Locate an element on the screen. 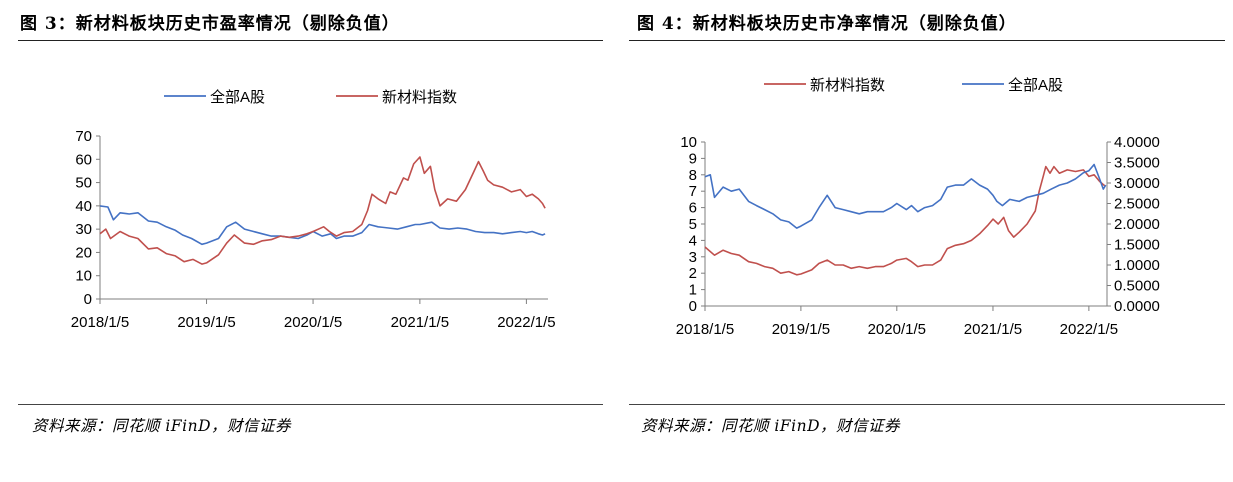 The height and width of the screenshot is (482, 1233). y-tick-label: 20 is located at coordinates (83, 252).